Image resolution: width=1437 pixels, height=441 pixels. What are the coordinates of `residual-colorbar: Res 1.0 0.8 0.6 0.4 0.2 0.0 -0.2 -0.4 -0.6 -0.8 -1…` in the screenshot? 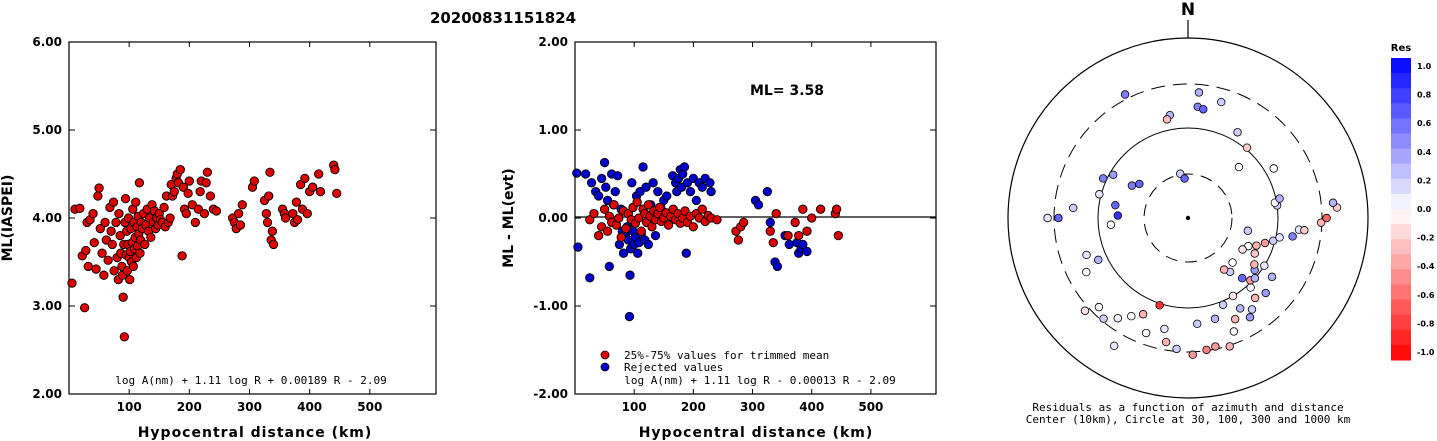 It's located at (1413, 202).